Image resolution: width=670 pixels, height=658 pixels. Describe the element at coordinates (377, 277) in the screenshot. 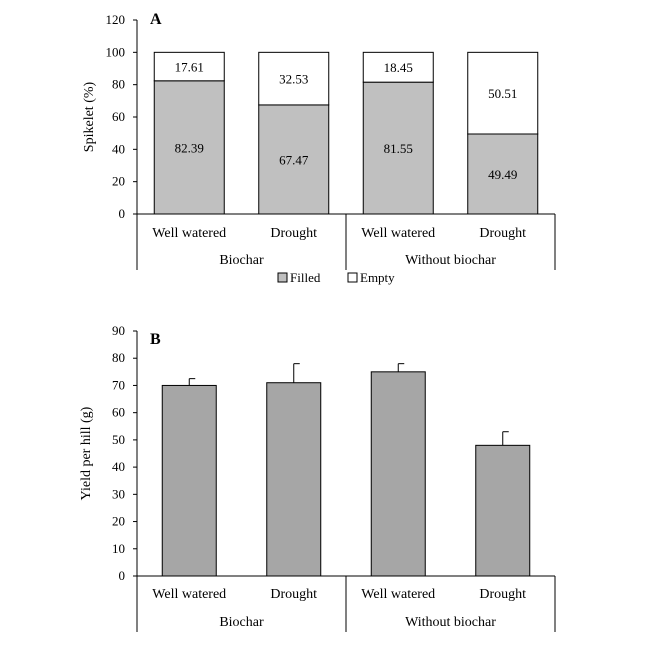

I see `legend-label-empty: Empty` at that location.